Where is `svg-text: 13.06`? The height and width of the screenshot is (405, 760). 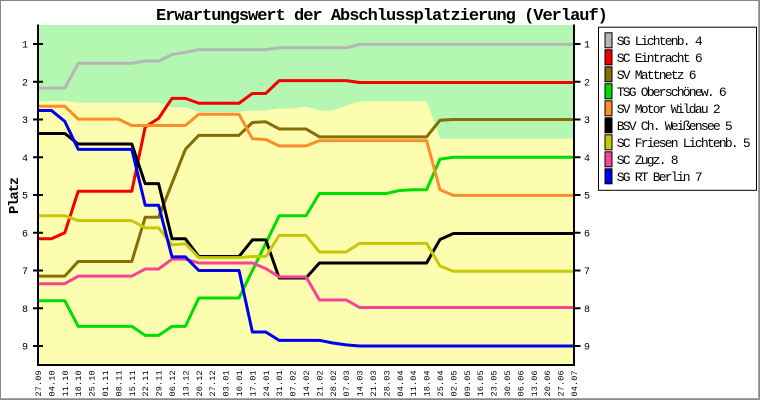
svg-text: 13.06 is located at coordinates (535, 383).